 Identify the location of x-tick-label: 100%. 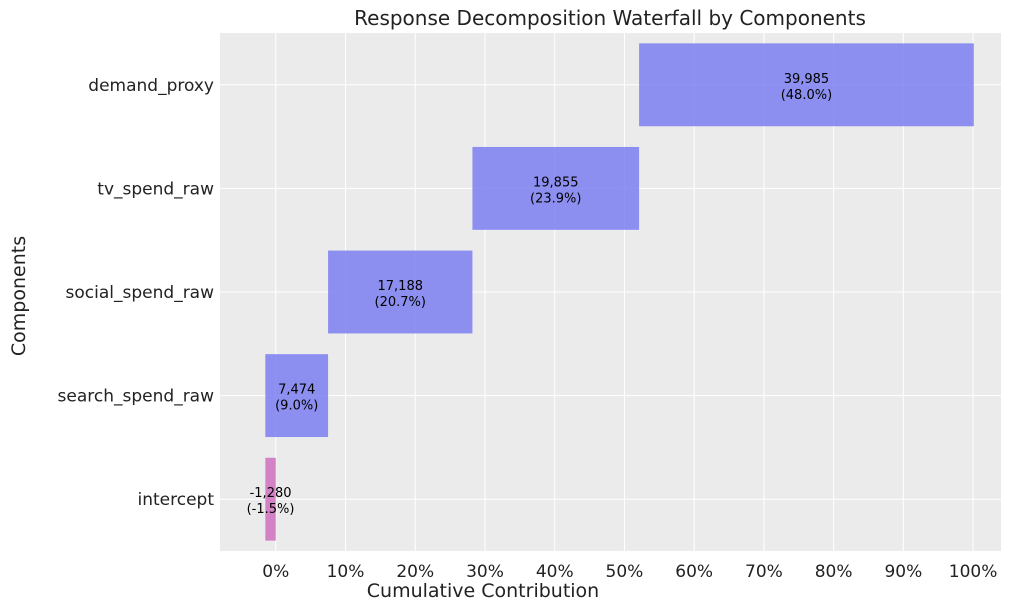
(973, 572).